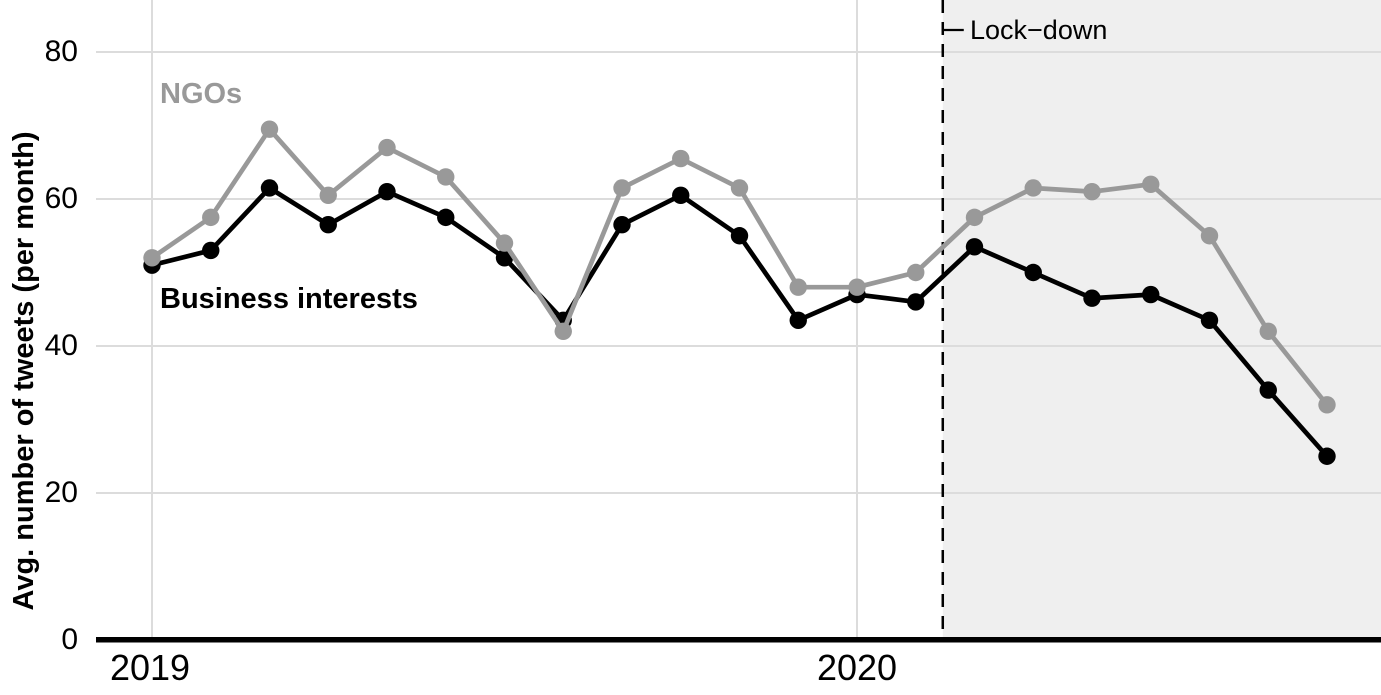  I want to click on series-label-business-interests: Business interests, so click(289, 299).